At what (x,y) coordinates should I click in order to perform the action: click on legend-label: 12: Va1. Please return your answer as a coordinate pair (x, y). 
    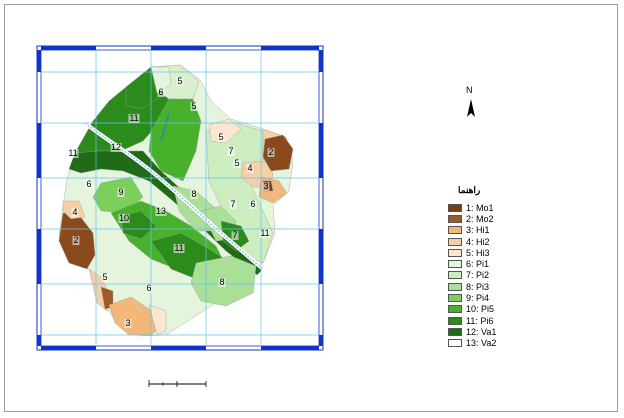
    Looking at the image, I should click on (481, 331).